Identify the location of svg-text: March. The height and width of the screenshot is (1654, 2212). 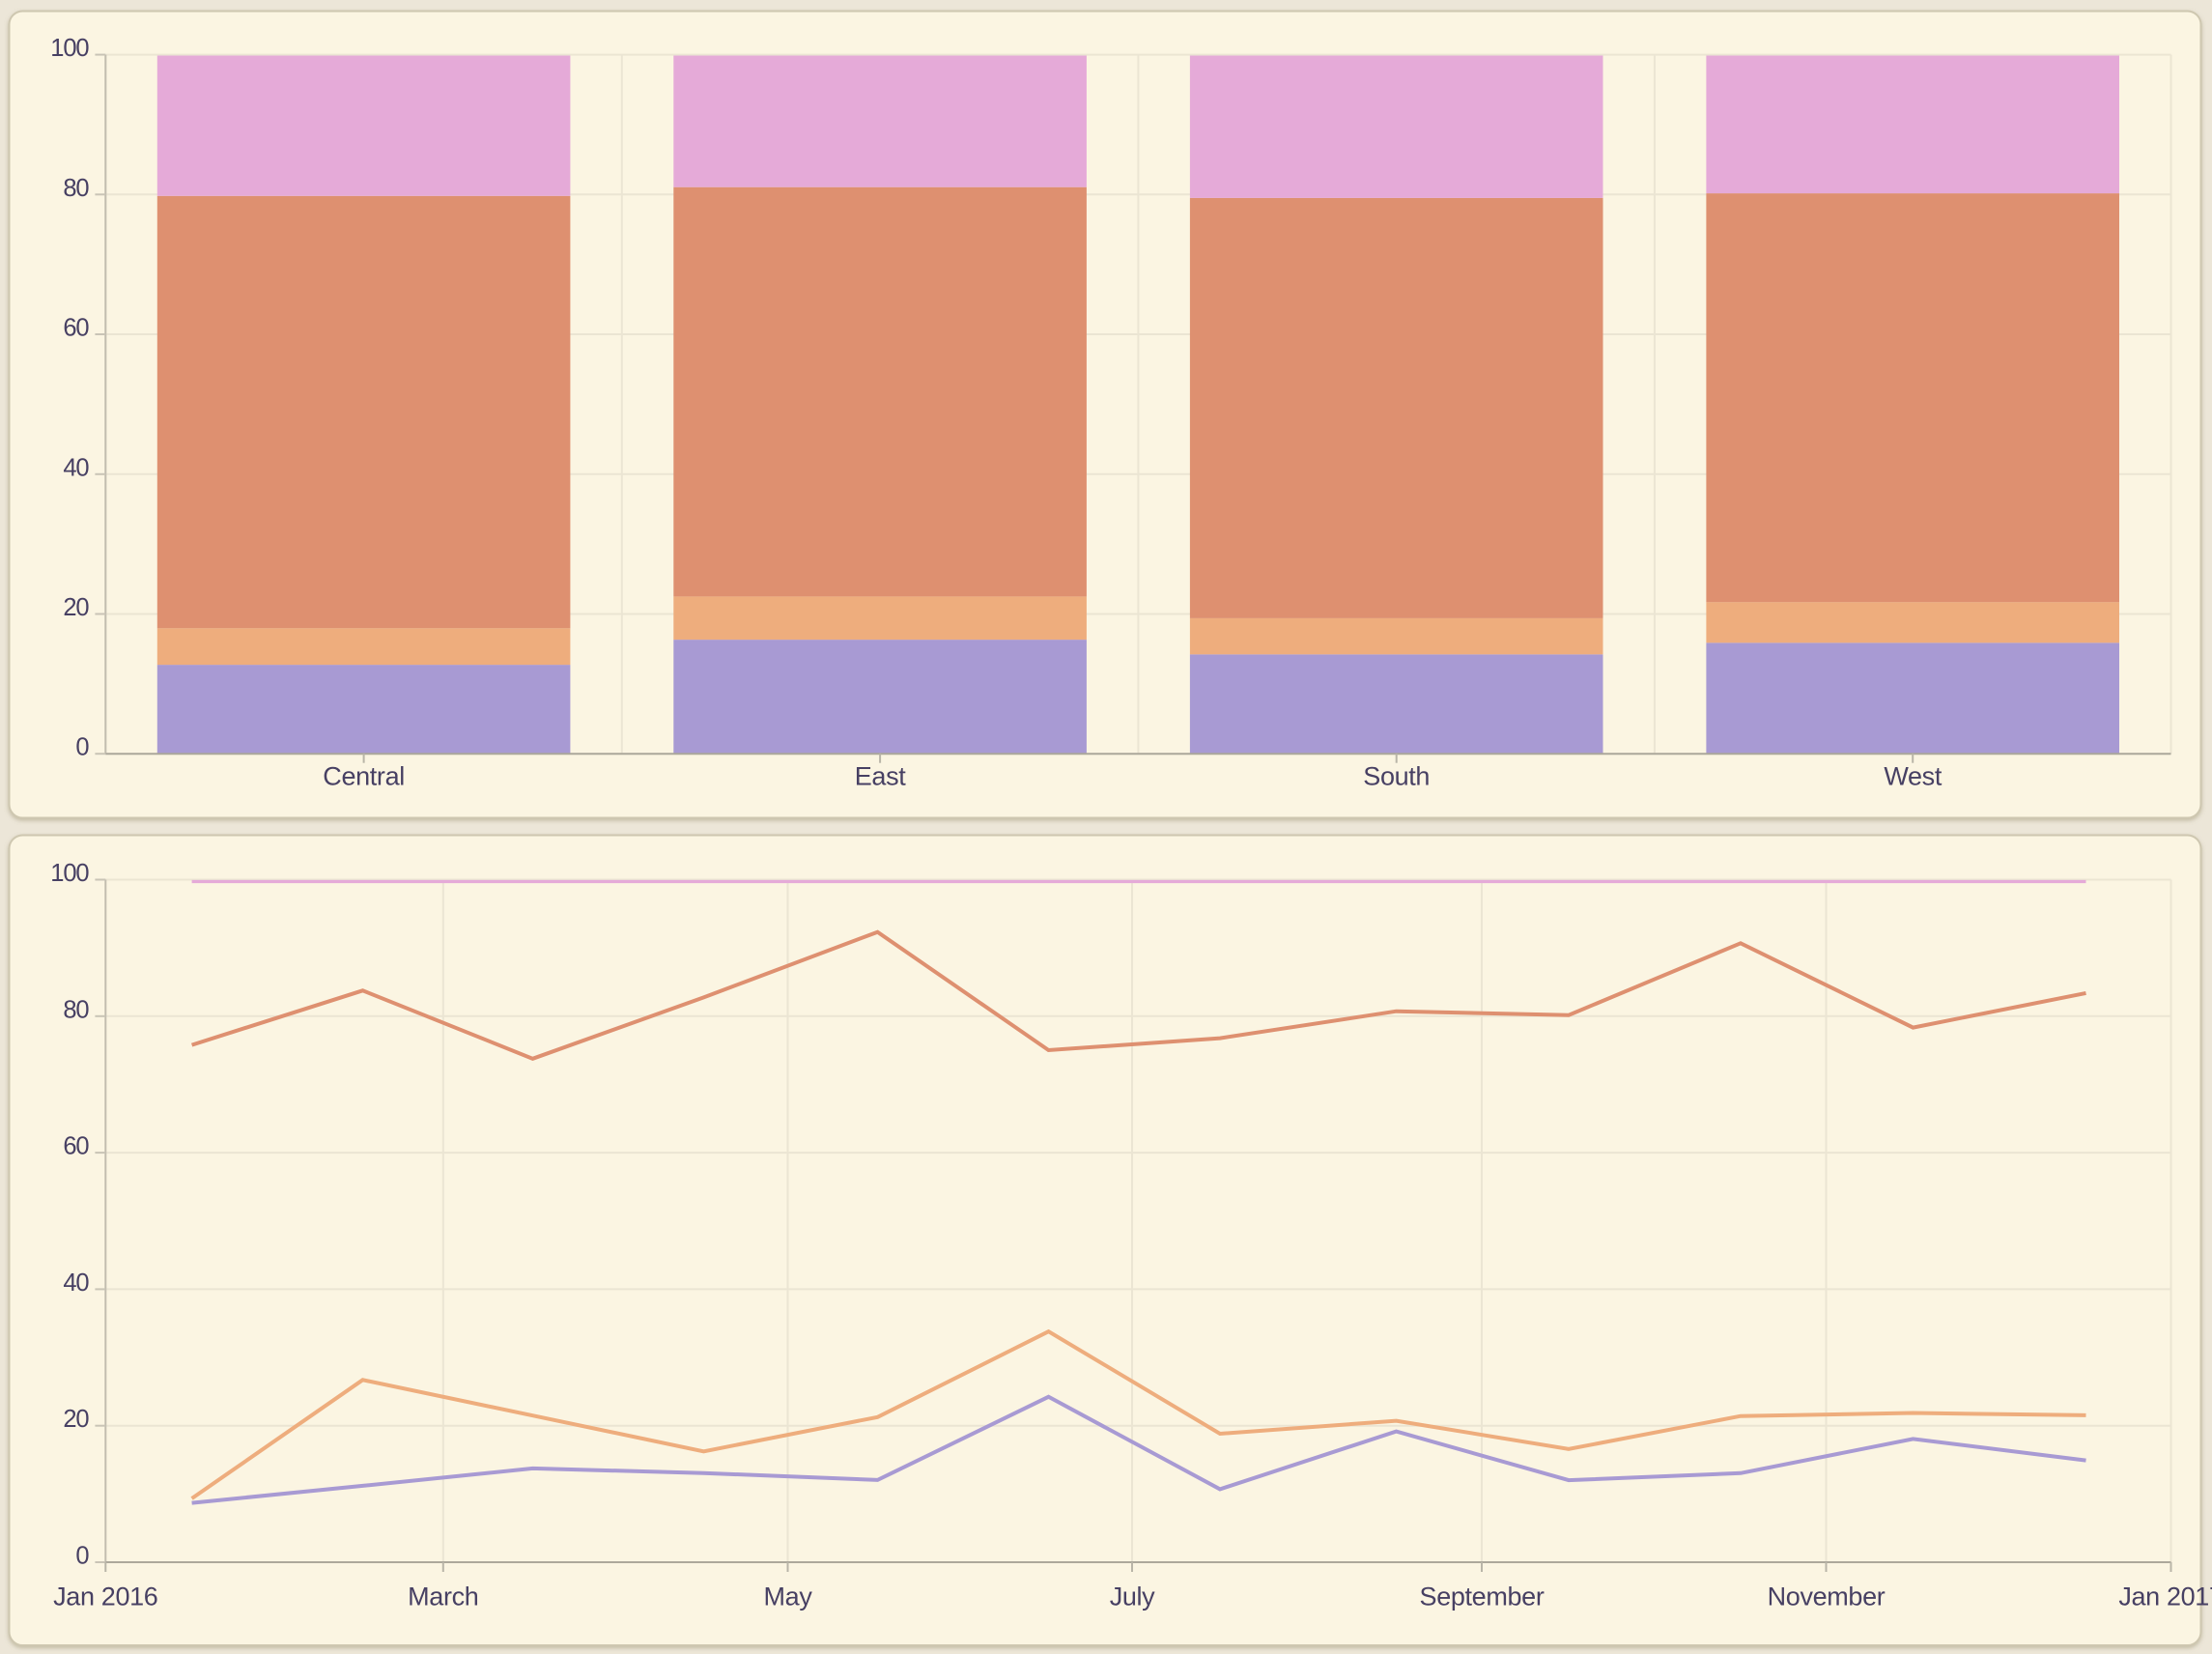
(443, 1597).